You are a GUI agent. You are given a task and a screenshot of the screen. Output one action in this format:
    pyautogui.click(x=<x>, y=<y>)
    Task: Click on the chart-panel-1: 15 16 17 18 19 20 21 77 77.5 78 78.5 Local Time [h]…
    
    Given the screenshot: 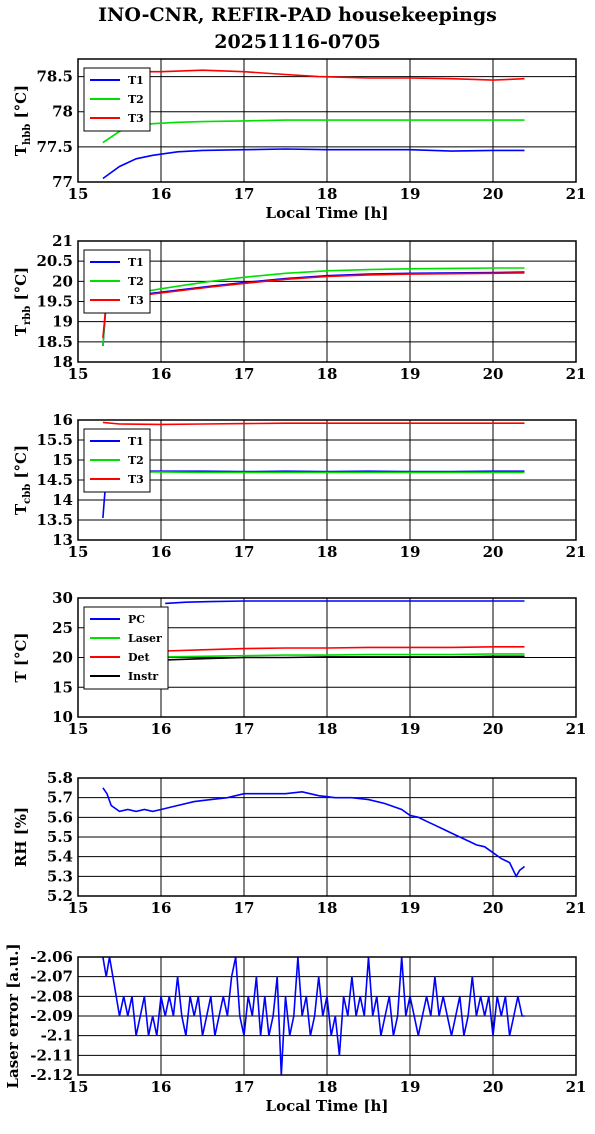 What is the action you would take?
    pyautogui.click(x=299, y=140)
    